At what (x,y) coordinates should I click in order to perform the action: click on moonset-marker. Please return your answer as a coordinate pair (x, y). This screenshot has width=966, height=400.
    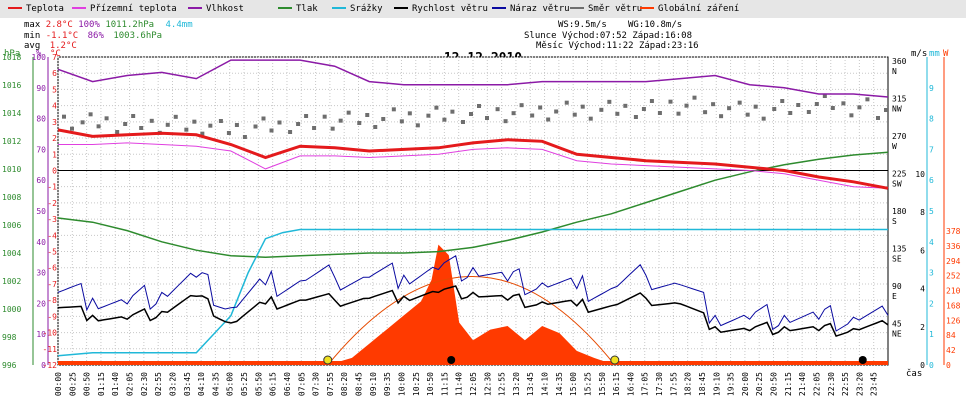
    Looking at the image, I should click on (862, 360).